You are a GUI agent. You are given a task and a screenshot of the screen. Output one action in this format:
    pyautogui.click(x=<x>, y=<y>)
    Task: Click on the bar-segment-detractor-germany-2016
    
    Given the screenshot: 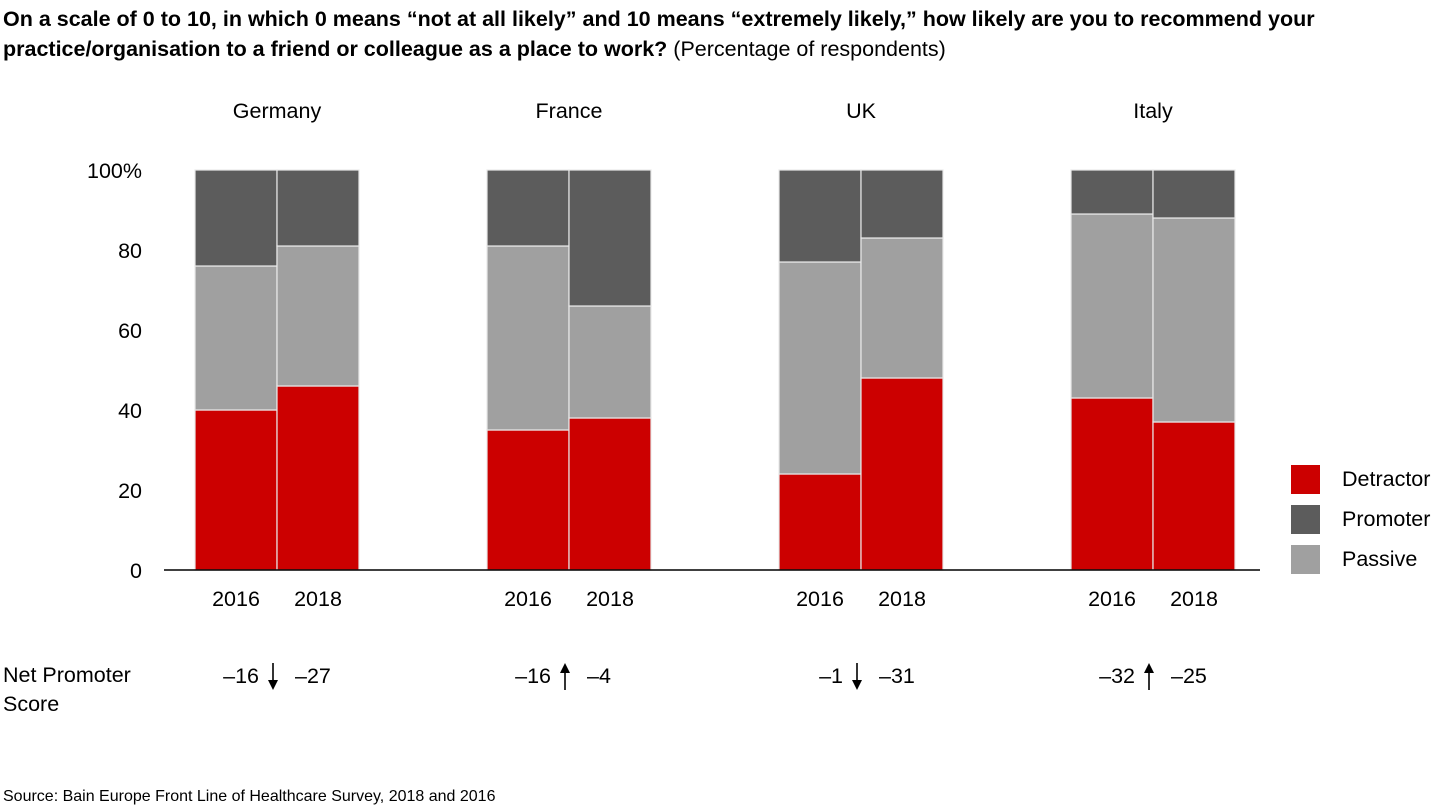 What is the action you would take?
    pyautogui.click(x=236, y=490)
    